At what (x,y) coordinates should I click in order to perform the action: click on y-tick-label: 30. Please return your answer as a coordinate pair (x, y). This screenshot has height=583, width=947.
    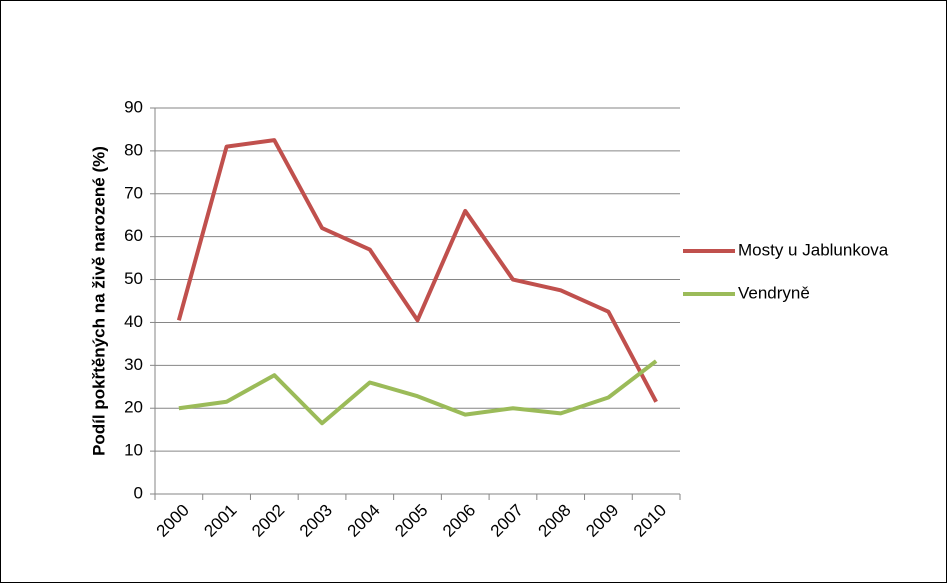
    Looking at the image, I should click on (133, 364).